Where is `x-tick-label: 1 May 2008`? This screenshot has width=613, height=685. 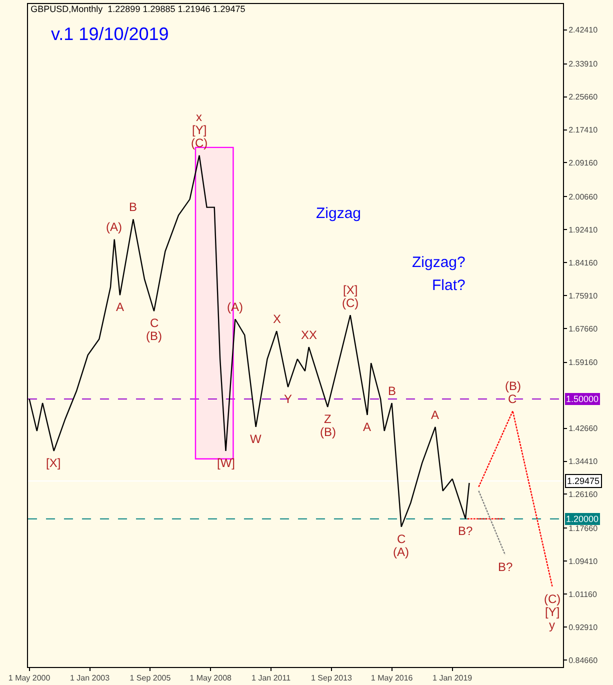
x-tick-label: 1 May 2008 is located at coordinates (211, 678).